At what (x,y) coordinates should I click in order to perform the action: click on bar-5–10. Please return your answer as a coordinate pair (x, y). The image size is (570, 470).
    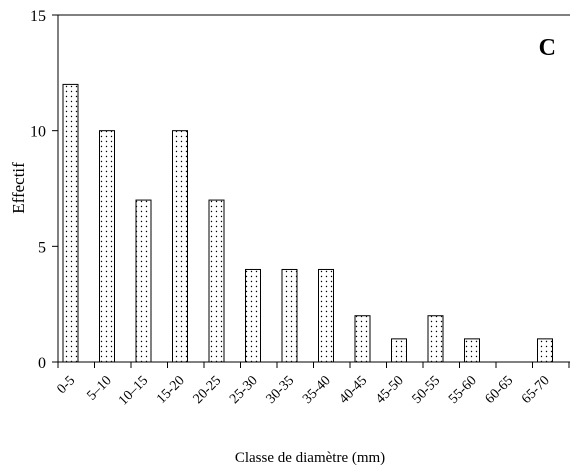
    Looking at the image, I should click on (107, 246).